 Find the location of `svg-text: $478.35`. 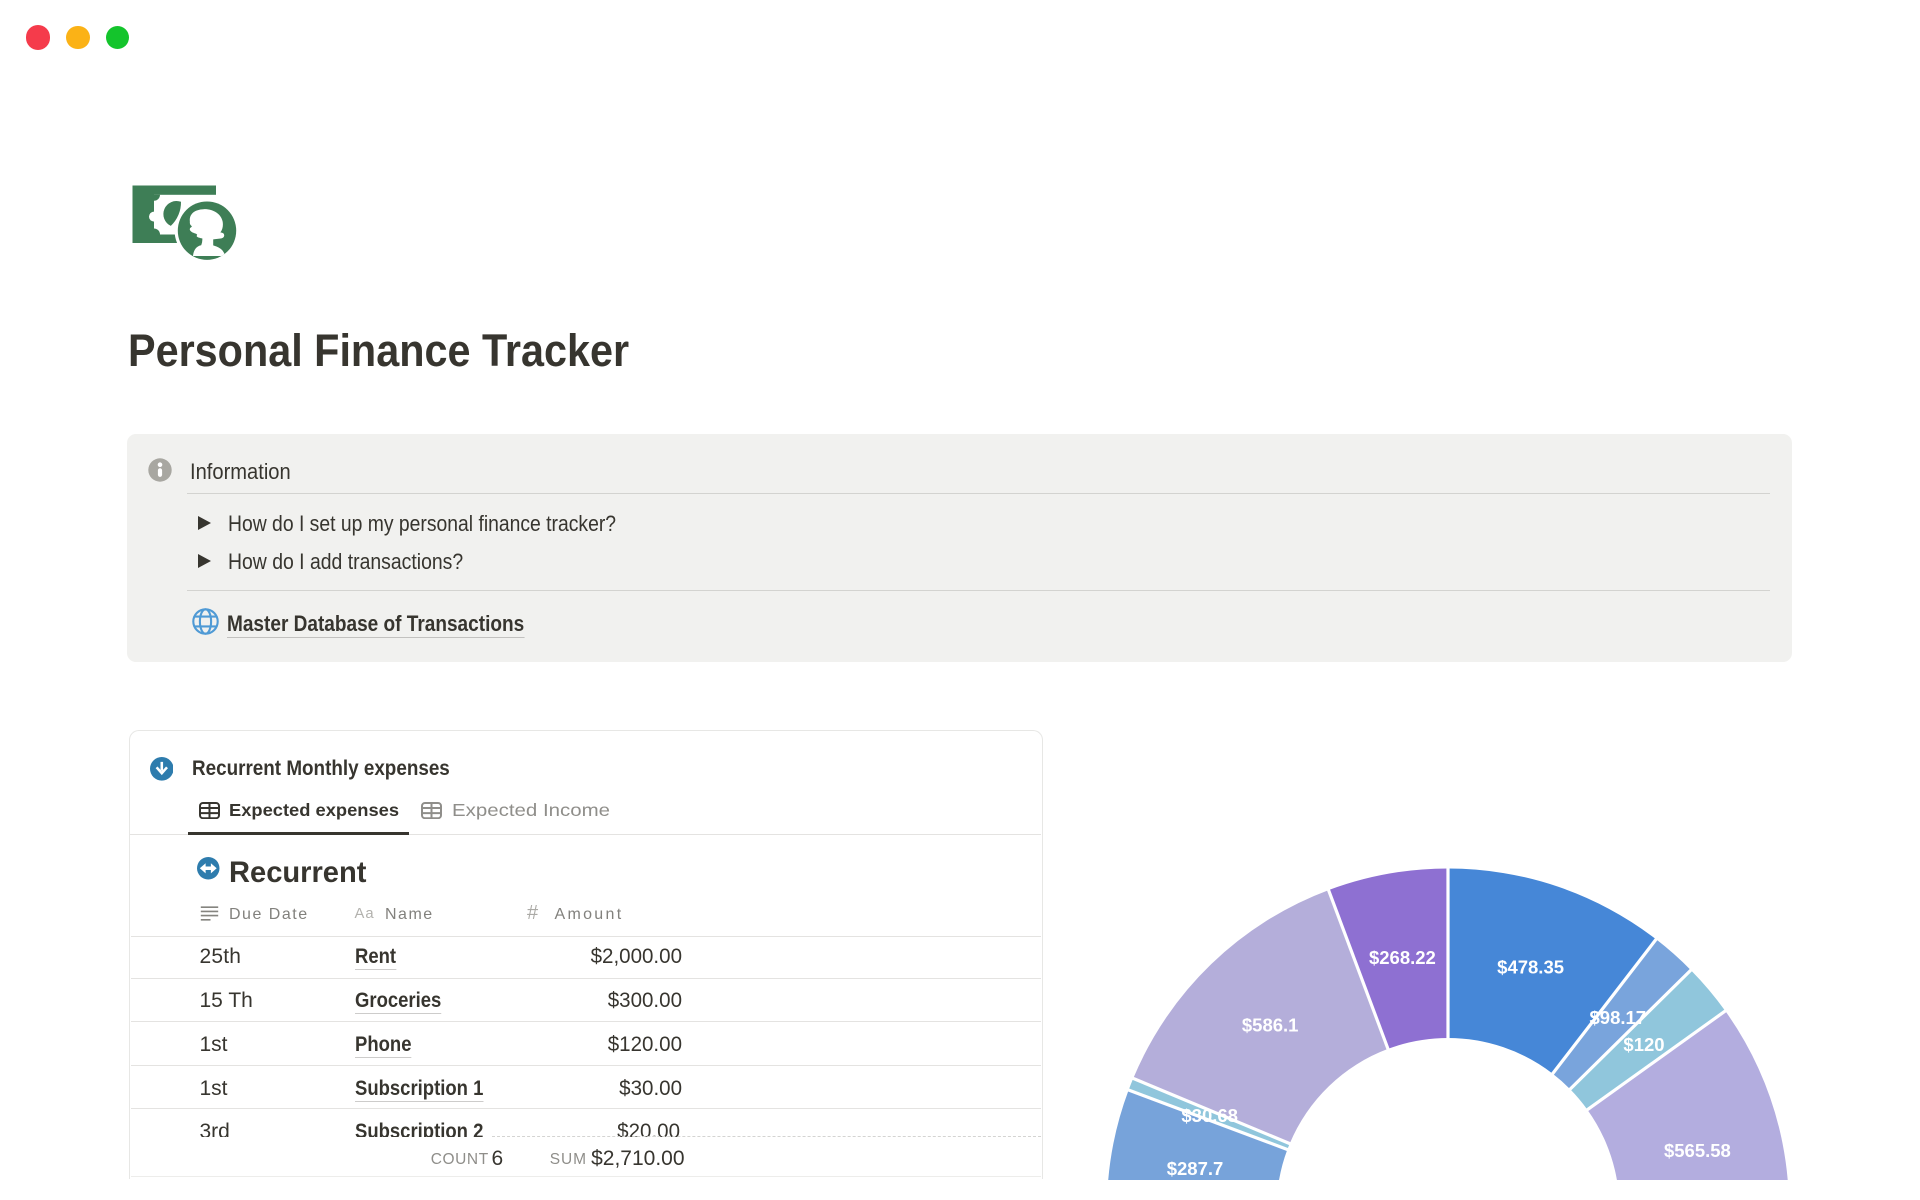

svg-text: $478.35 is located at coordinates (1530, 966).